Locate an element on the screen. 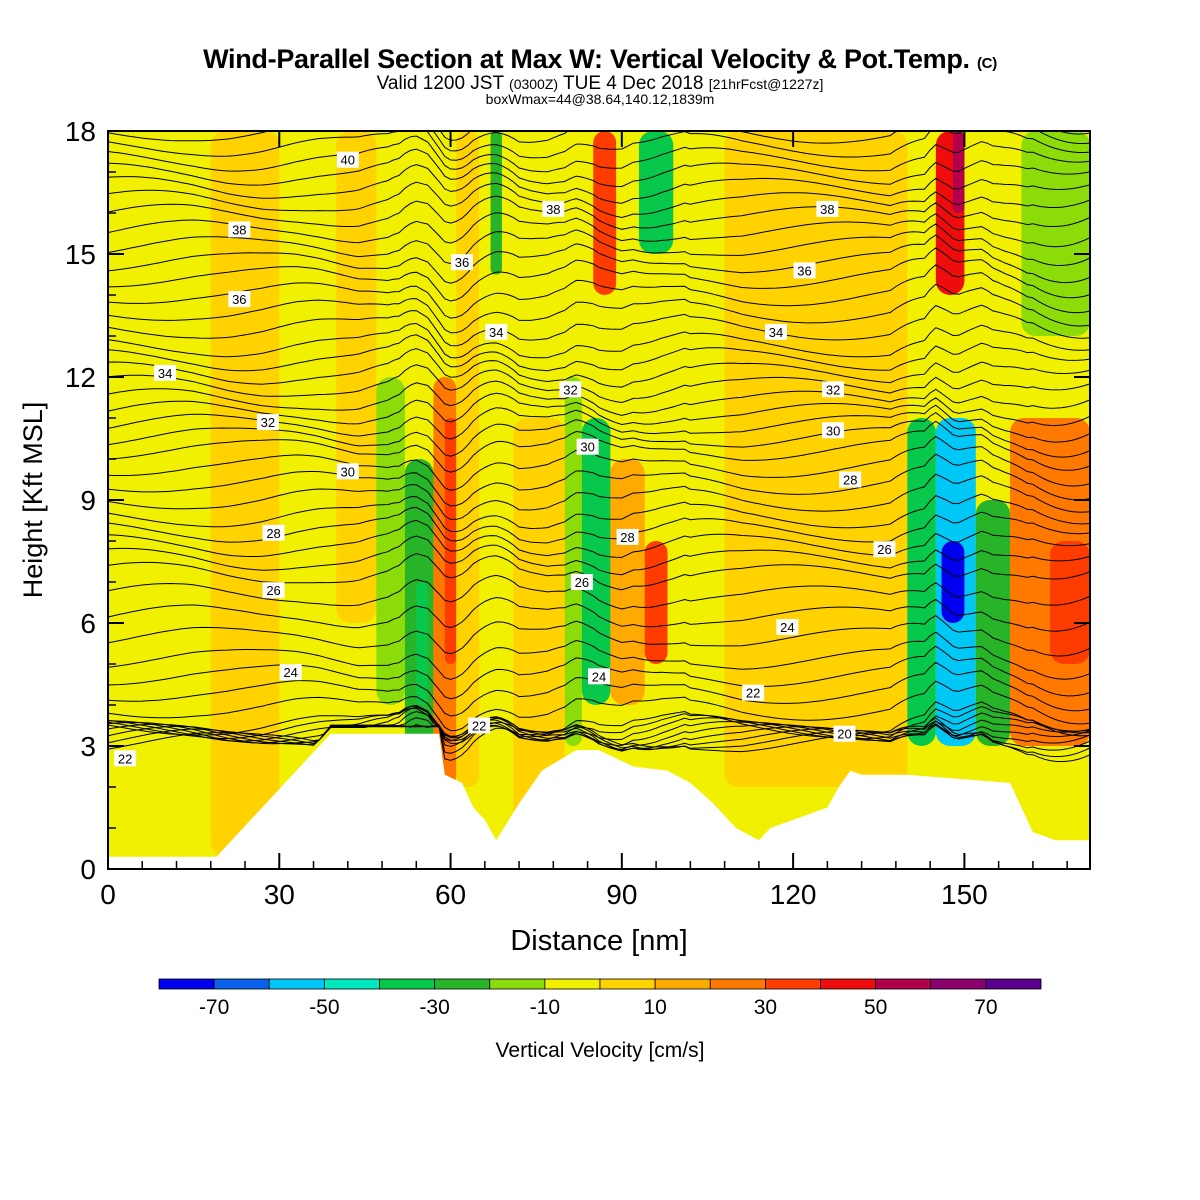 The width and height of the screenshot is (1200, 1200). x-tick-label: 30 is located at coordinates (279, 894).